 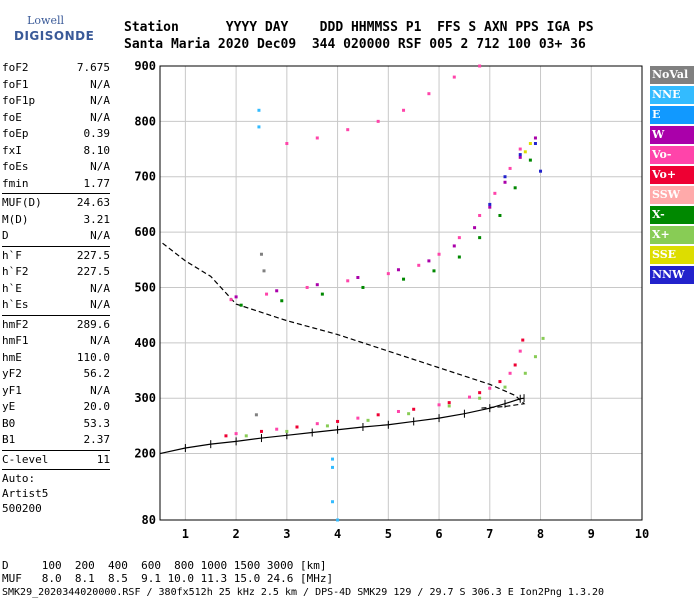 I want to click on legend-item: X-, so click(x=672, y=215).